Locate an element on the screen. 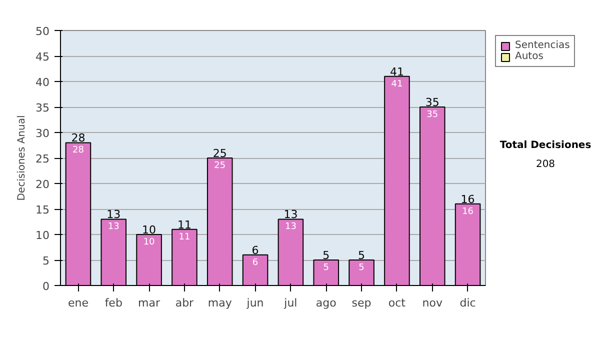 The height and width of the screenshot is (340, 600). data-label: 16 is located at coordinates (468, 211).